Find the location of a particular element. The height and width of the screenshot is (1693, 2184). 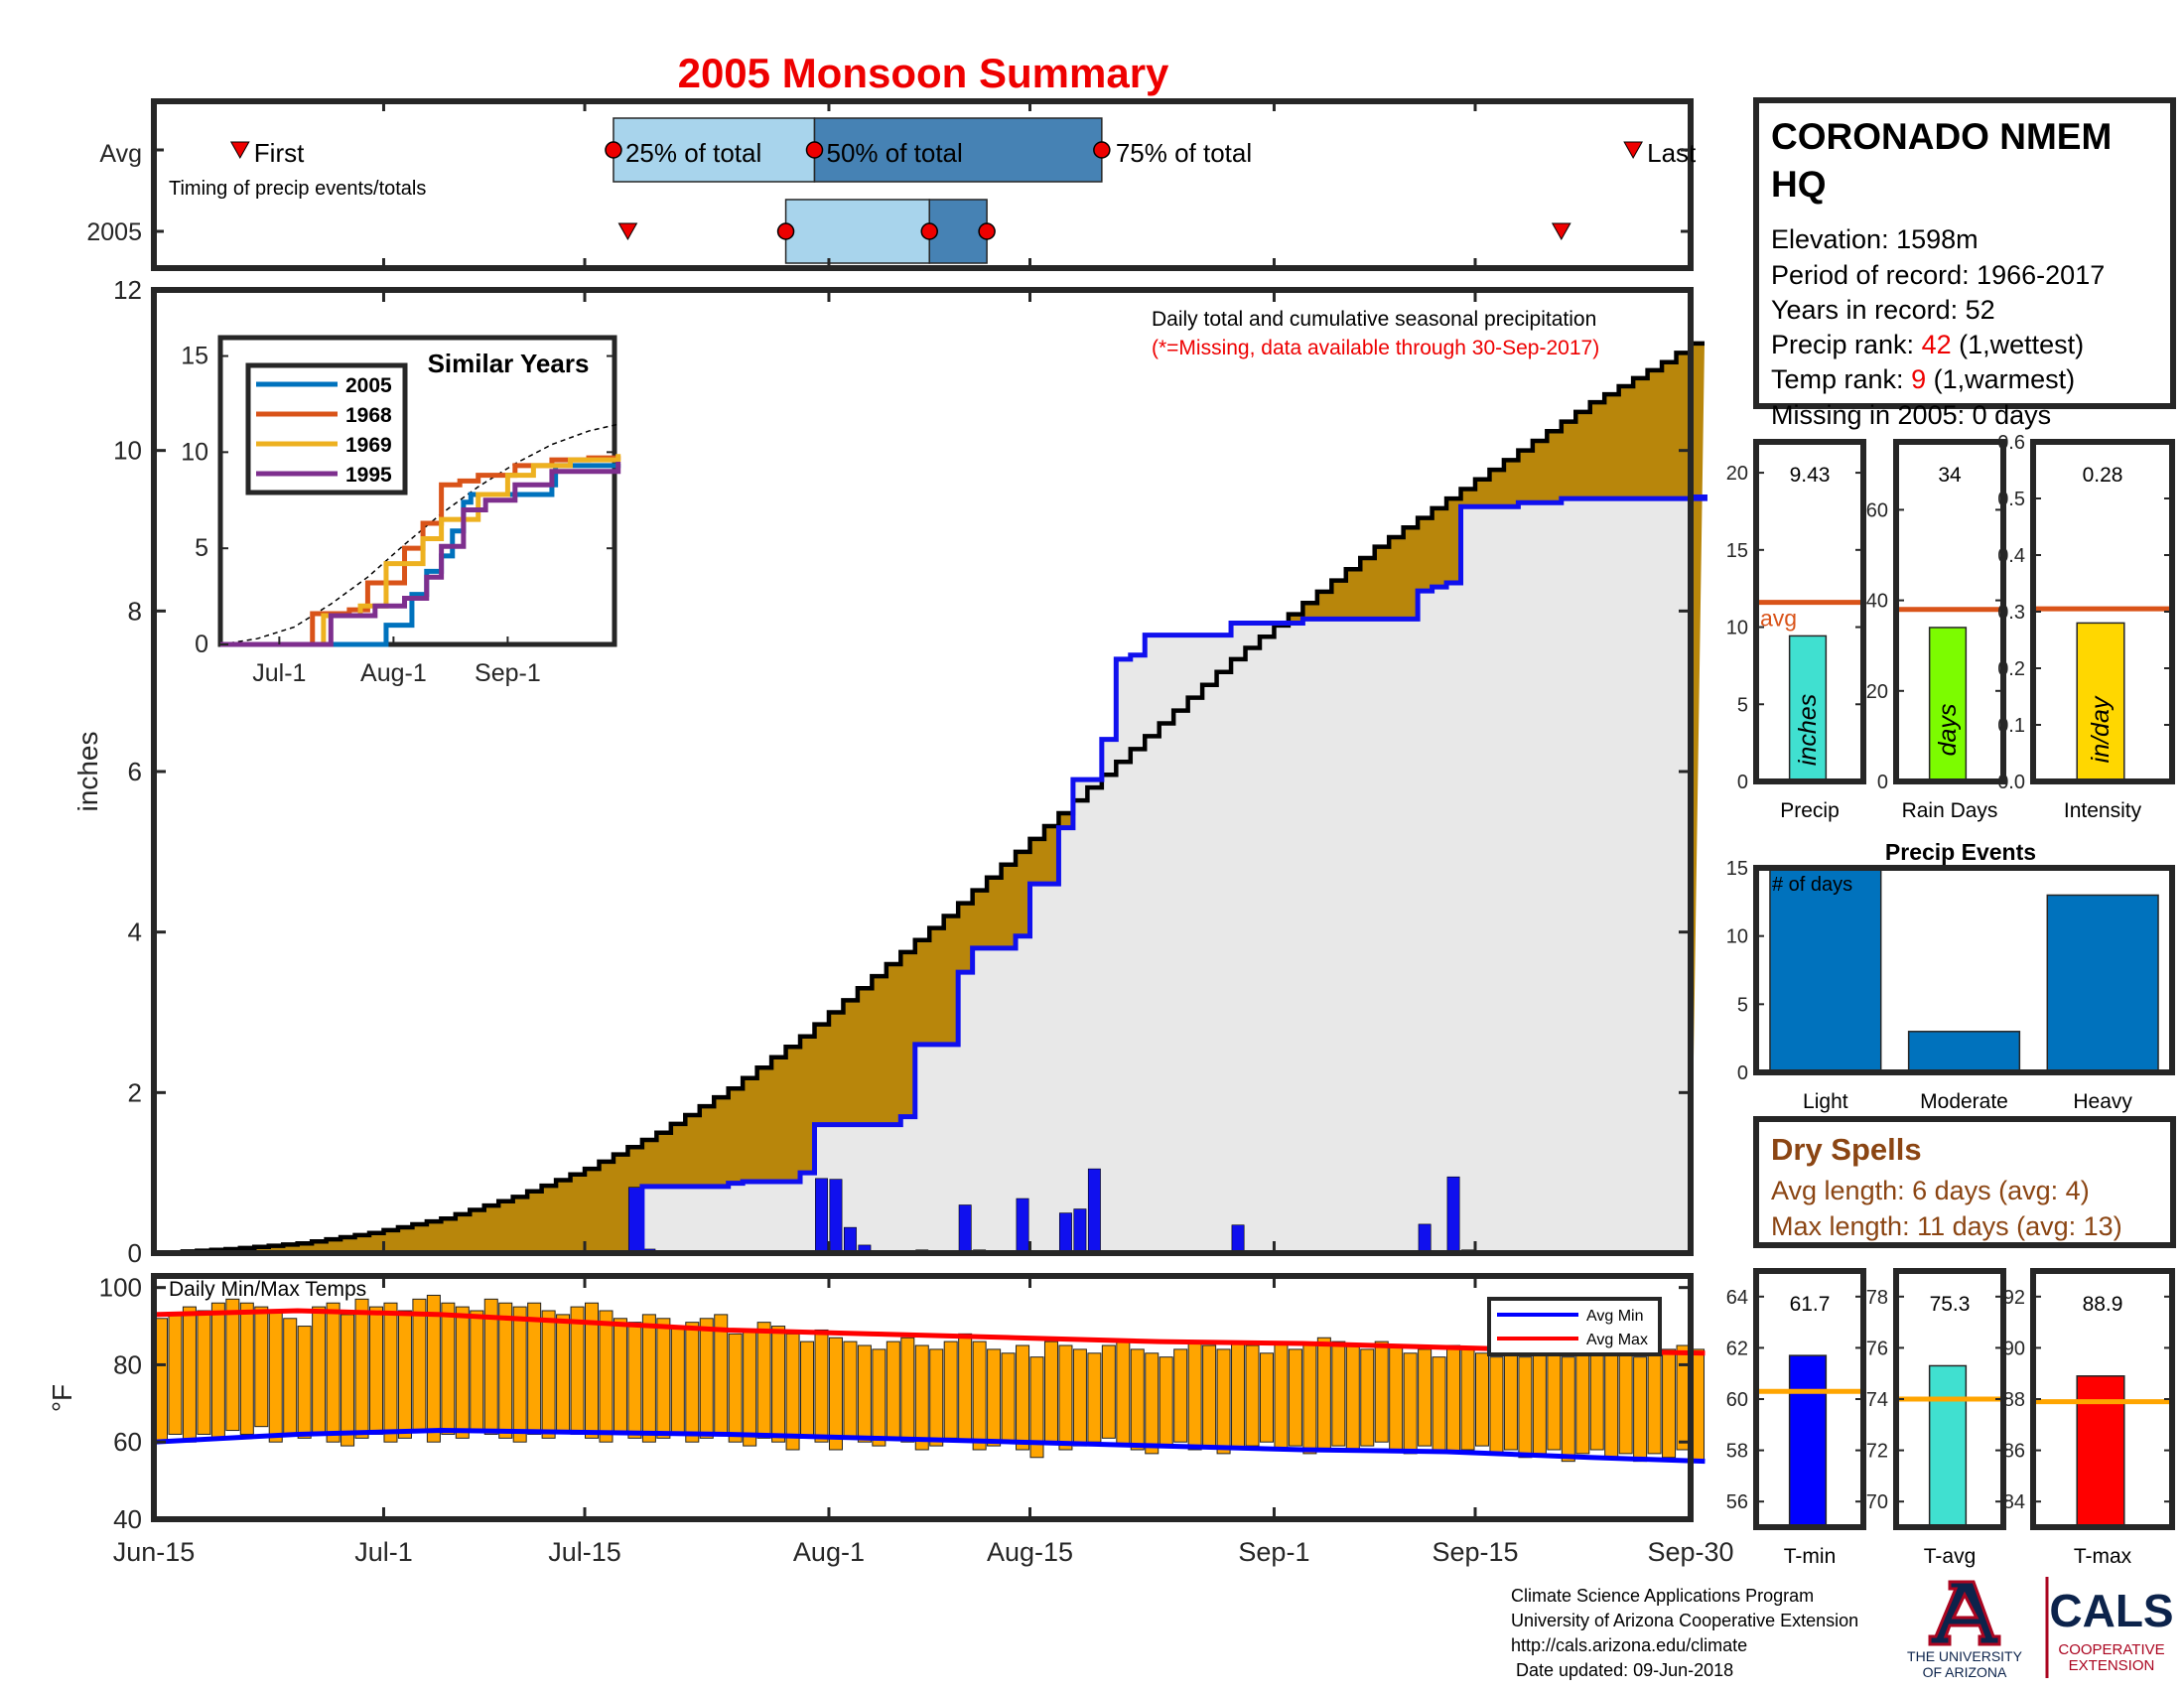

shared-xtick-label: Sep-15 is located at coordinates (1475, 1552).